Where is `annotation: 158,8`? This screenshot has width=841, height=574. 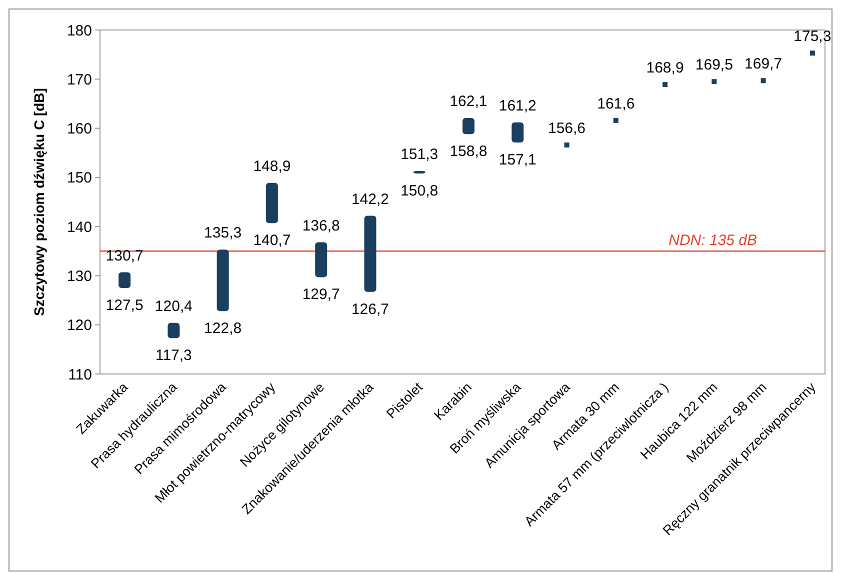 annotation: 158,8 is located at coordinates (469, 151).